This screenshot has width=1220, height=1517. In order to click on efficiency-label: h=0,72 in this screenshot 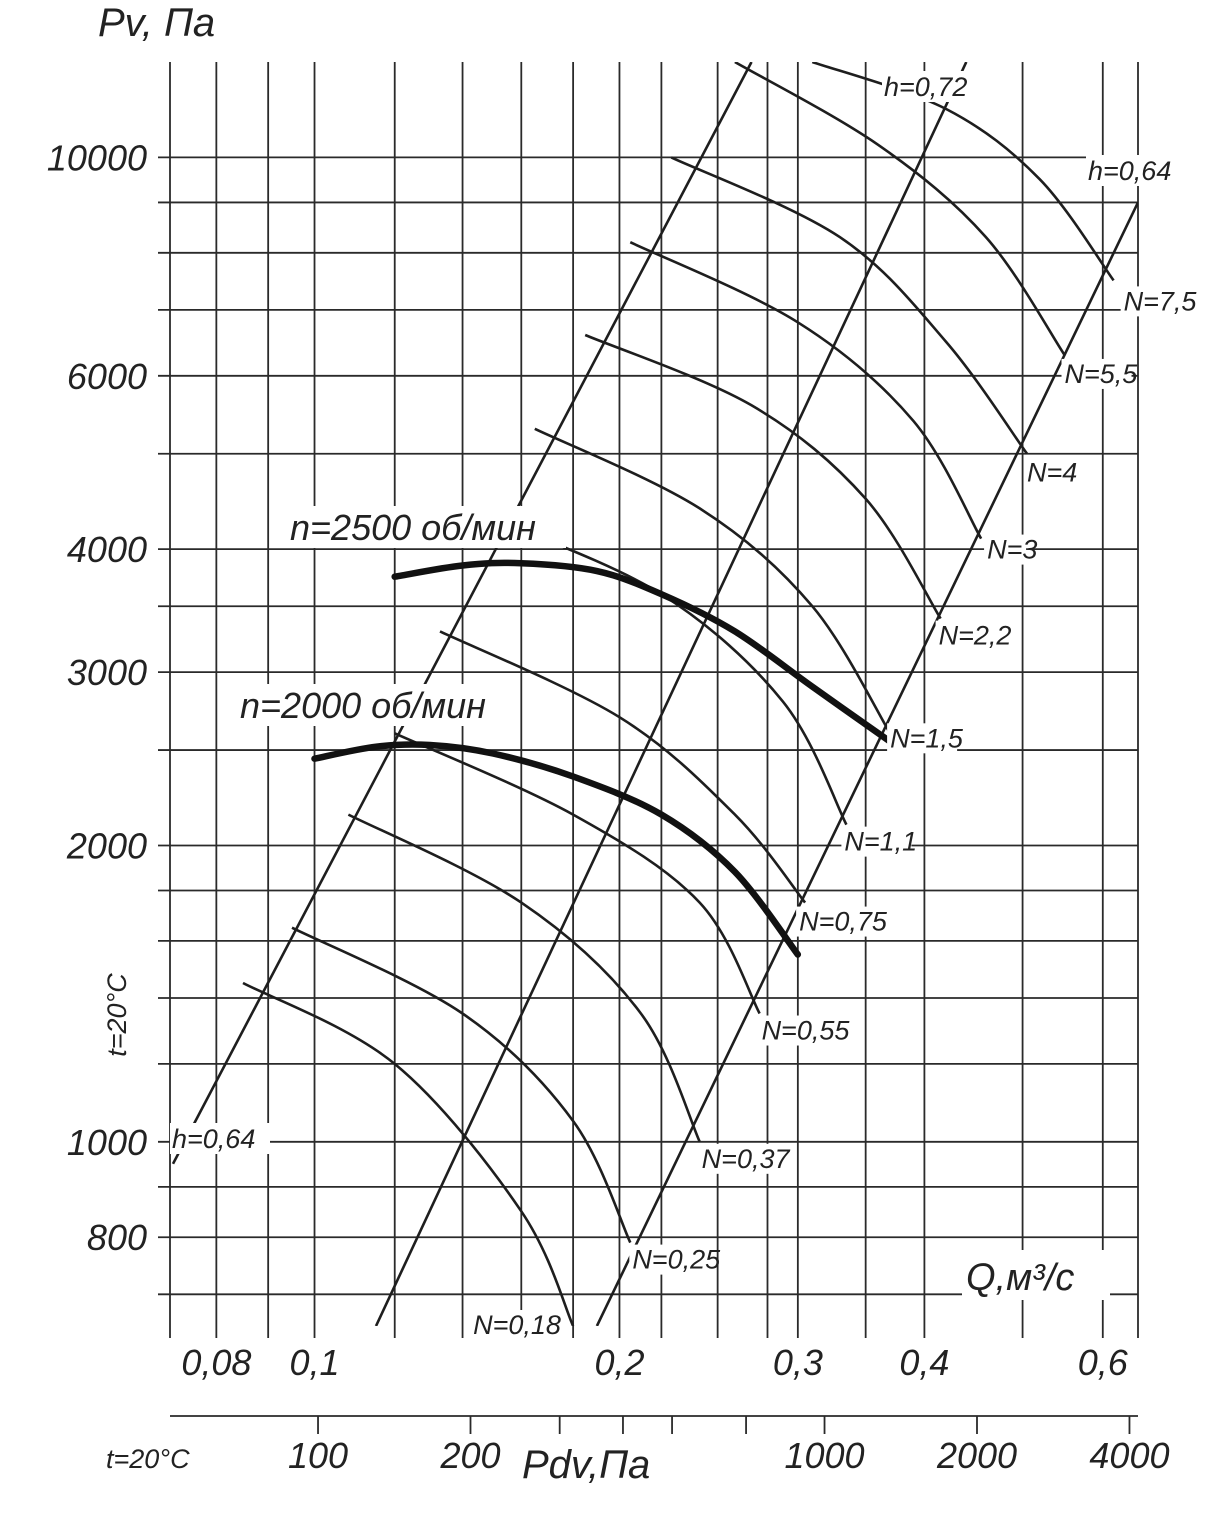, I will do `click(925, 87)`.